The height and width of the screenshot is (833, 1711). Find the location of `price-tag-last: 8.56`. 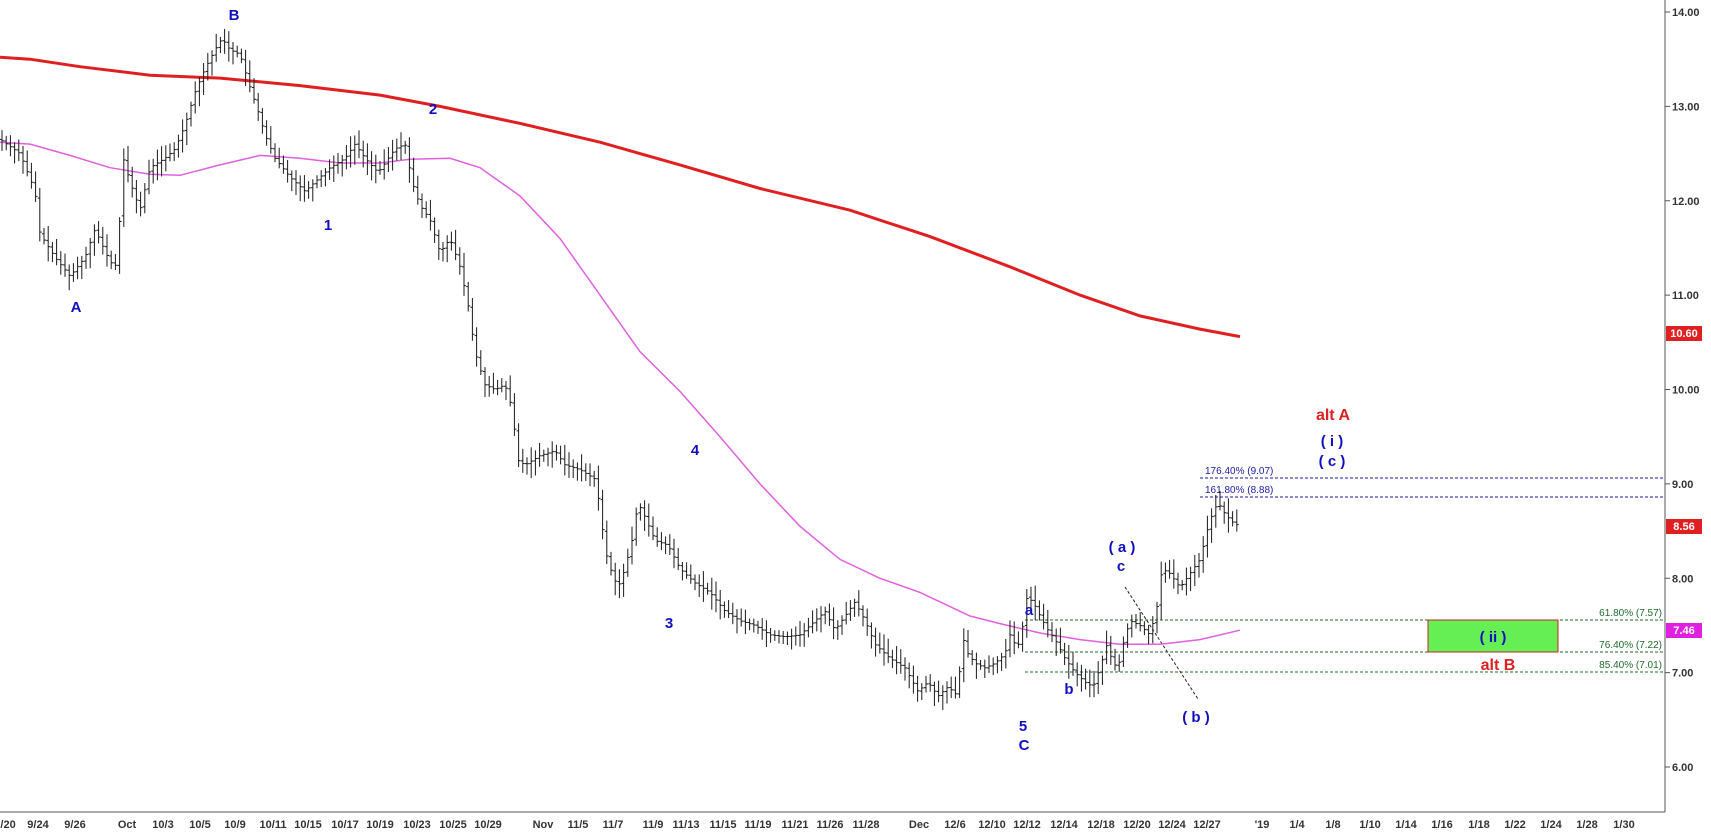

price-tag-last: 8.56 is located at coordinates (1683, 527).